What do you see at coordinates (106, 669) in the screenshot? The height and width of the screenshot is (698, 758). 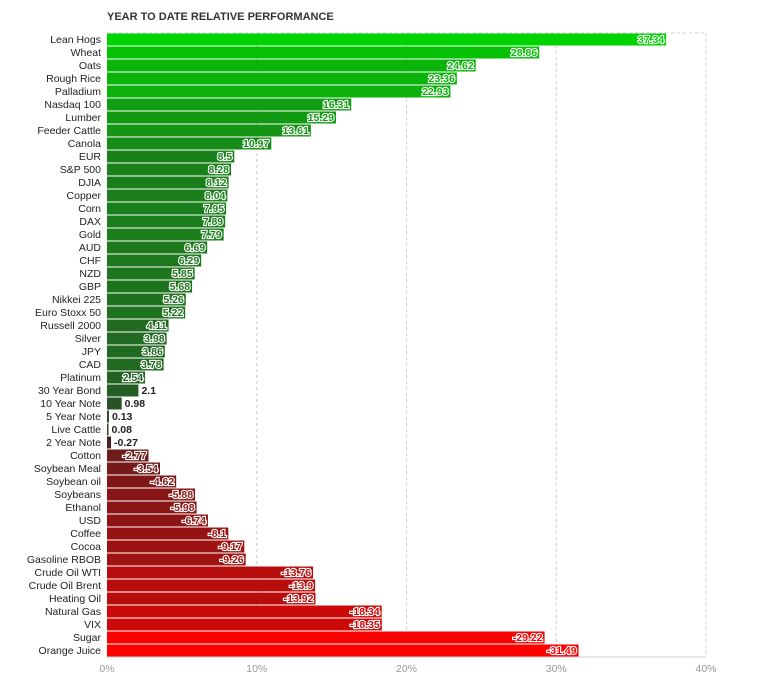 I see `x-tick-label: 0%` at bounding box center [106, 669].